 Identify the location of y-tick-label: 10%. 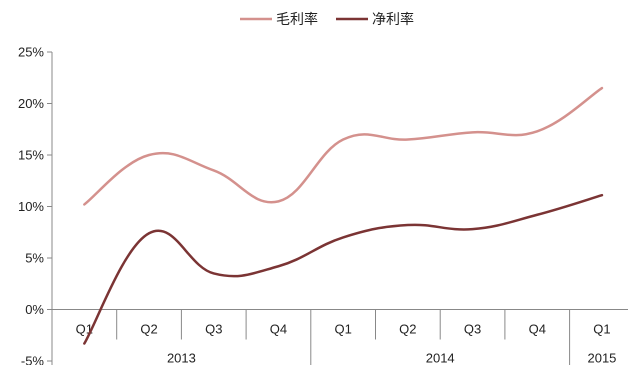
(31, 206).